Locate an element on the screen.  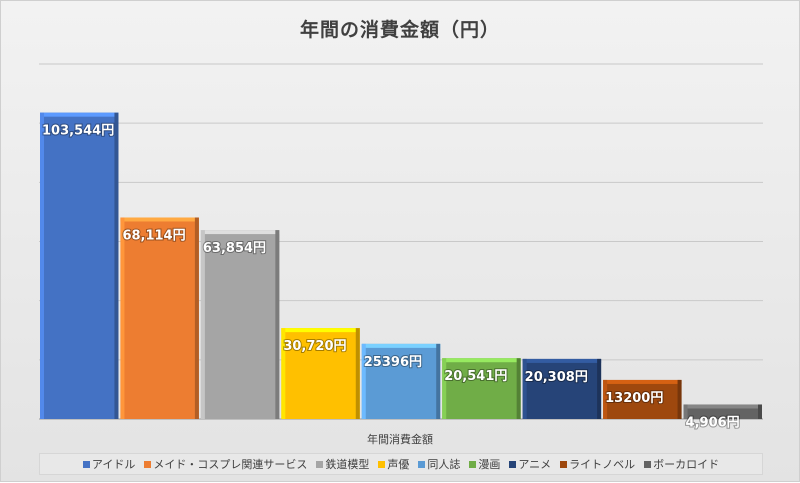
legend-item: 漫画 is located at coordinates (484, 464).